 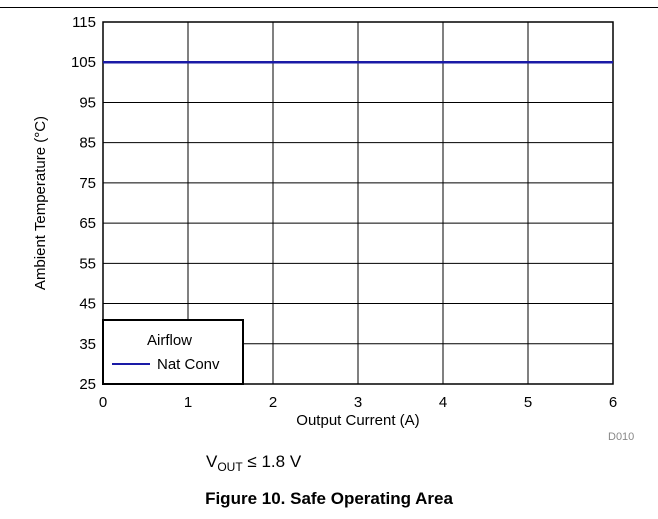 I want to click on output-voltage-condition: VOUT ≤ 1.8 V, so click(x=253, y=463).